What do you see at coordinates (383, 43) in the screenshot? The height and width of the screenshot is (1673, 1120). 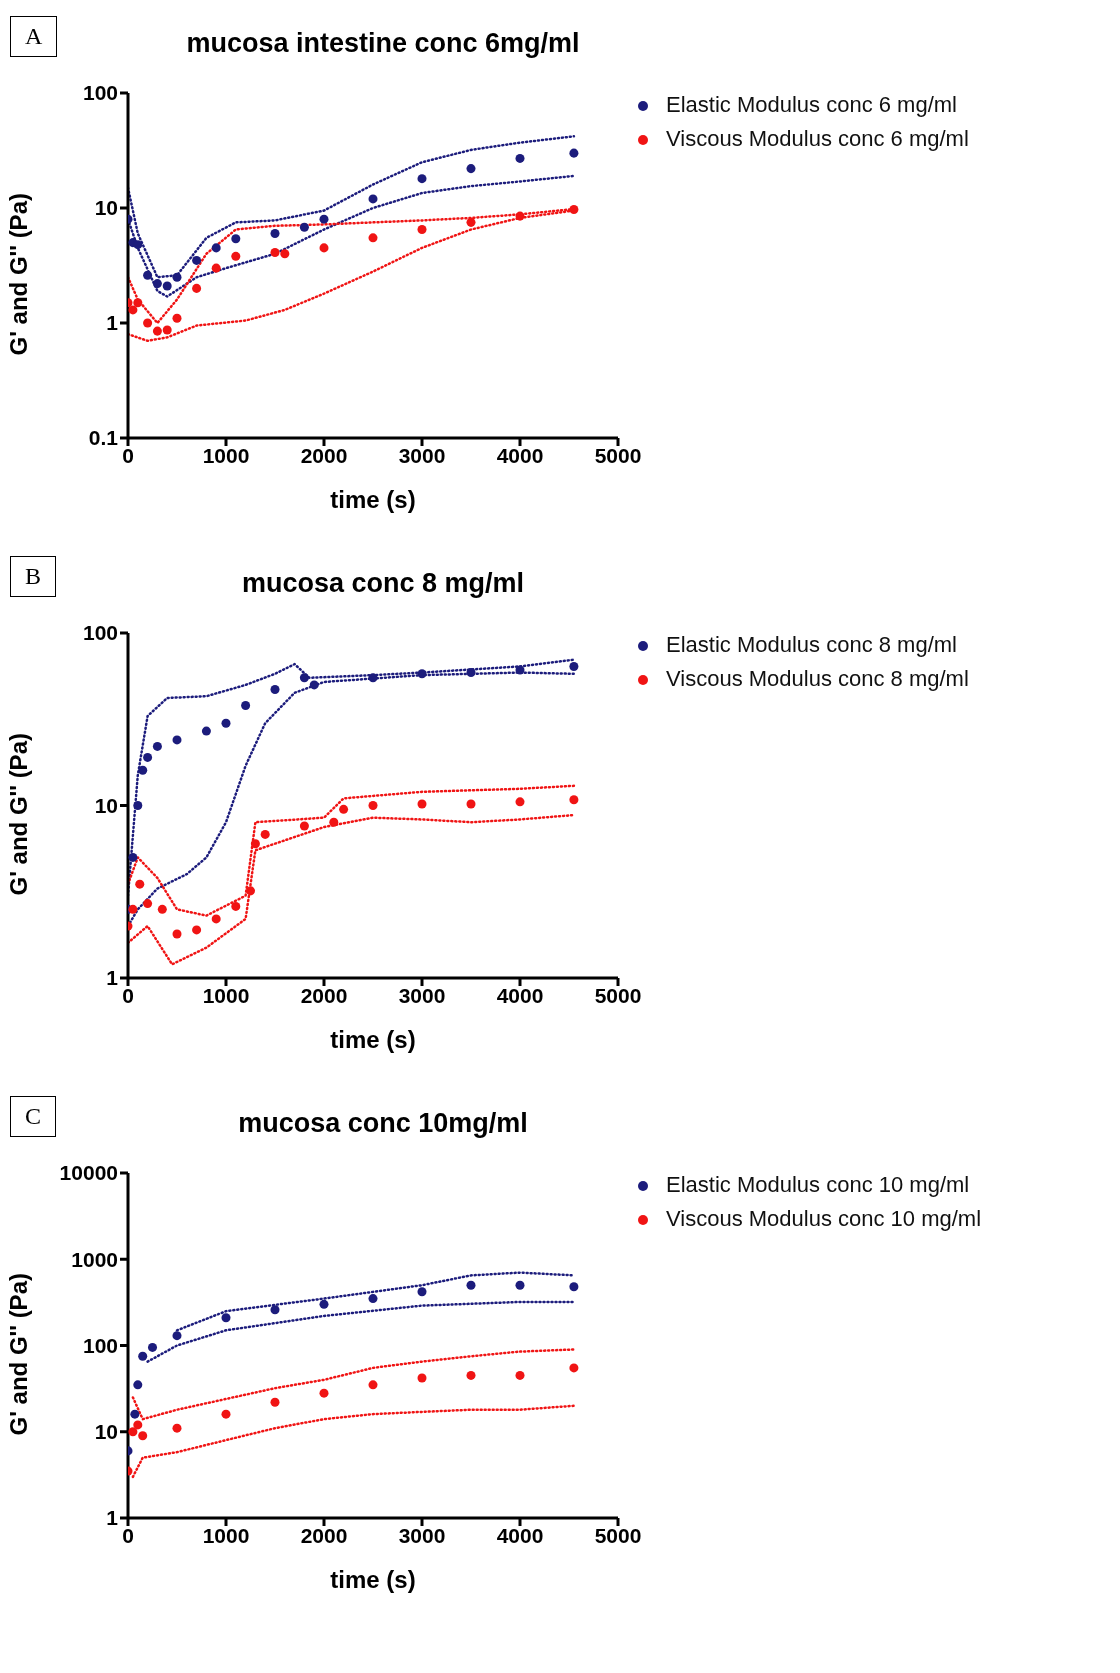 I see `chart-title: mucosa intestine conc 6mg/ml` at bounding box center [383, 43].